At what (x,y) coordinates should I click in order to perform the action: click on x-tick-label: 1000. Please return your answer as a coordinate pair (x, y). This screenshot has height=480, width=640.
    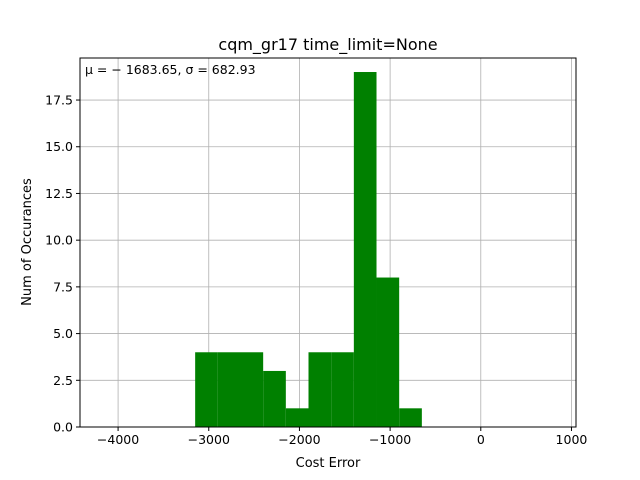
    Looking at the image, I should click on (572, 439).